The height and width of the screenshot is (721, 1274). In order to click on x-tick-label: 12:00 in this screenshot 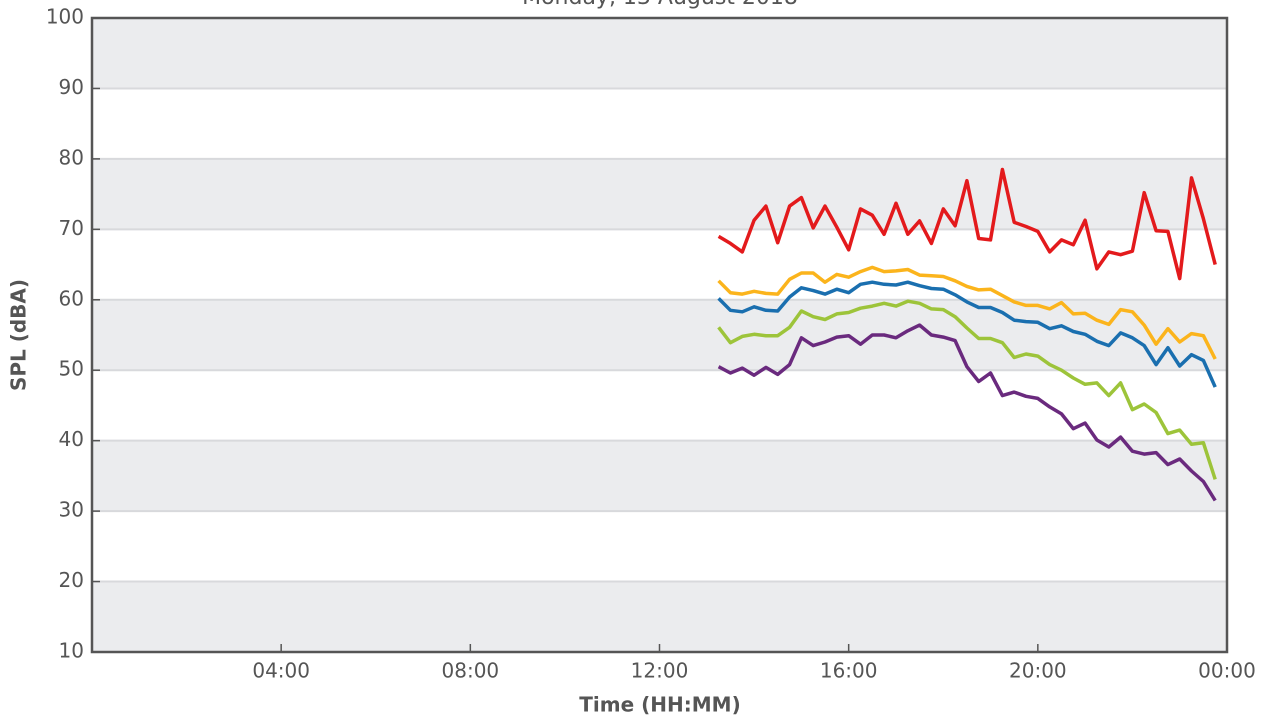, I will do `click(660, 671)`.